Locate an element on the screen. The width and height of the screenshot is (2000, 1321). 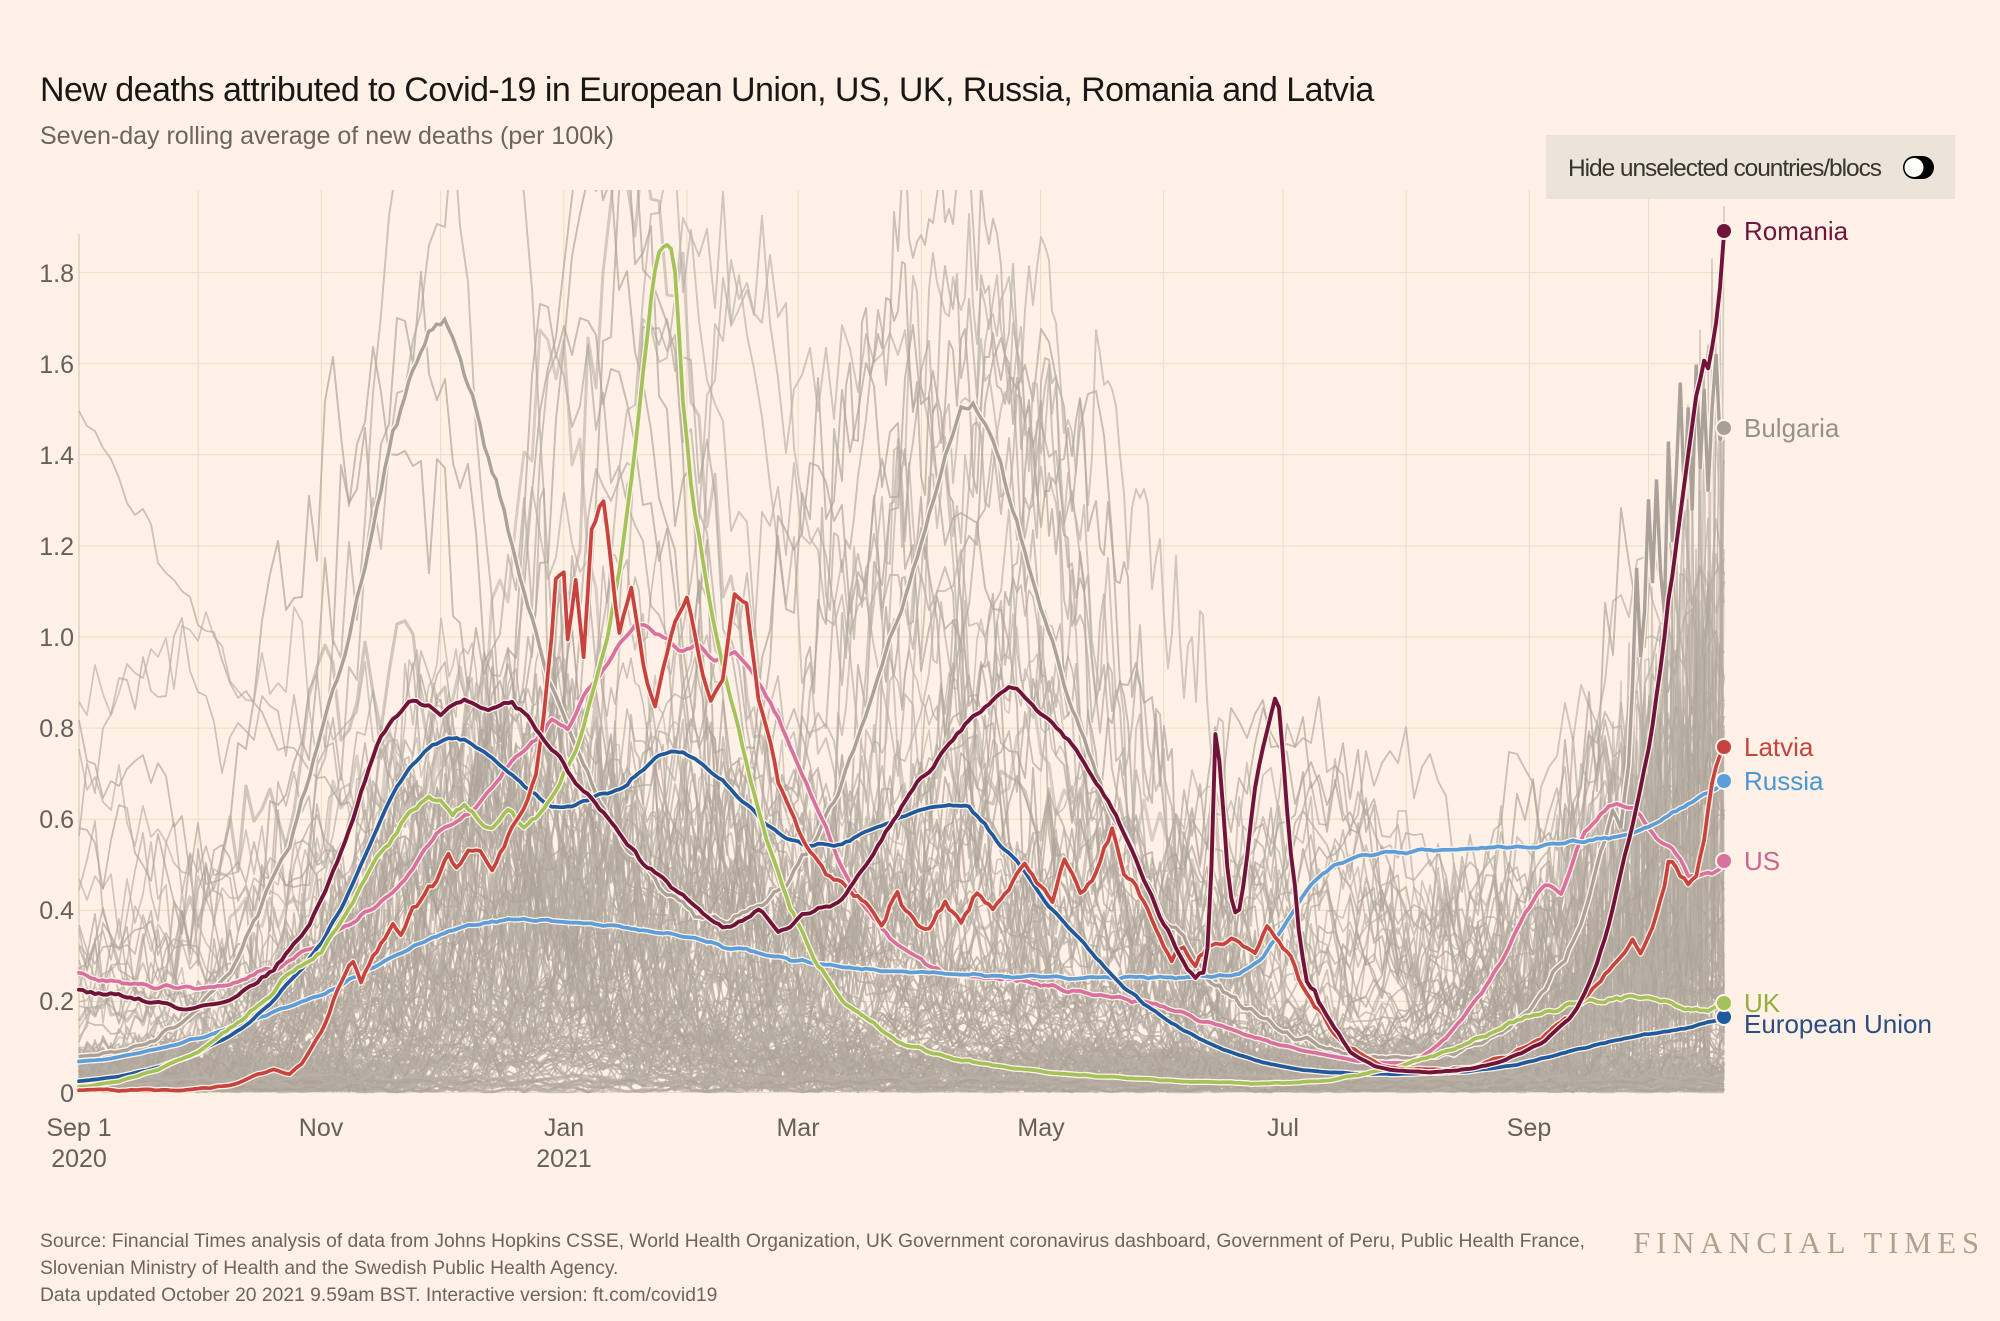
svg-text: 0.4 is located at coordinates (56, 911).